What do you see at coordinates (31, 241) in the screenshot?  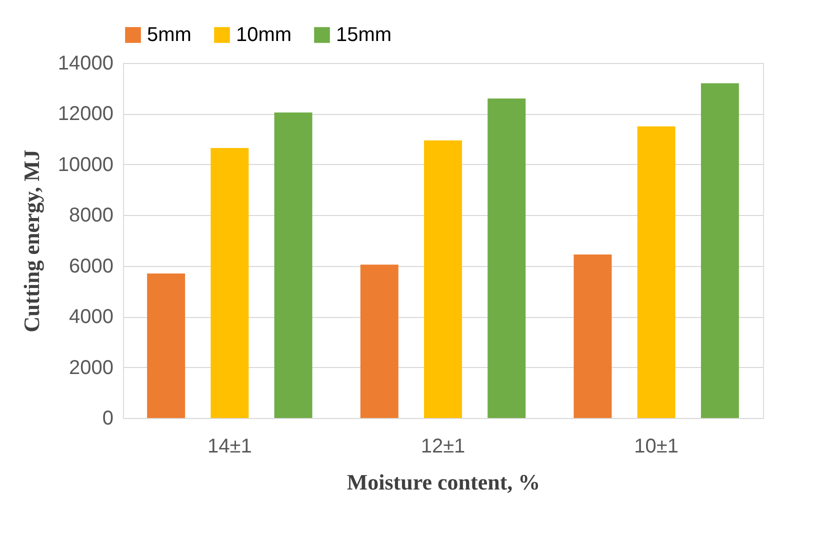 I see `y-axis-title: Cutting energy, MJ` at bounding box center [31, 241].